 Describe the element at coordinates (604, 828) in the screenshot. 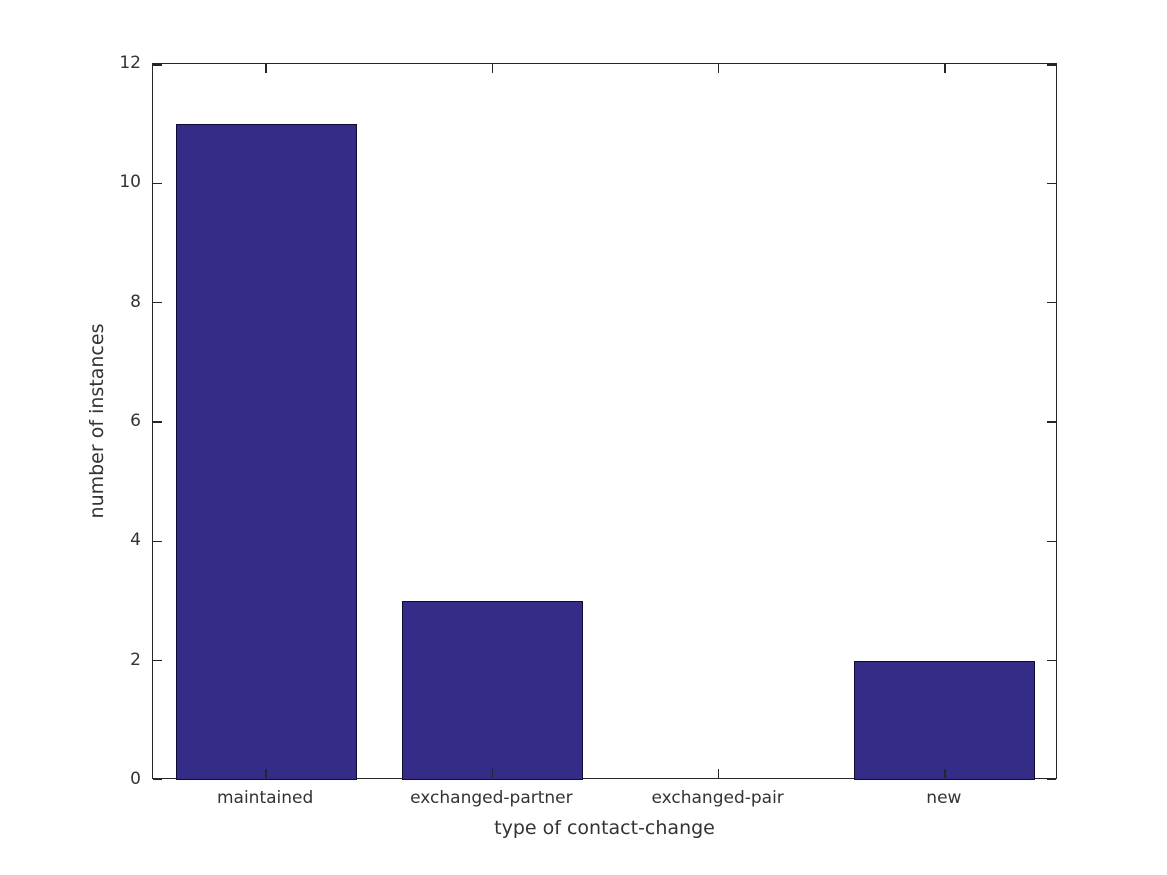

I see `x-axis-title: type of contact-change` at that location.